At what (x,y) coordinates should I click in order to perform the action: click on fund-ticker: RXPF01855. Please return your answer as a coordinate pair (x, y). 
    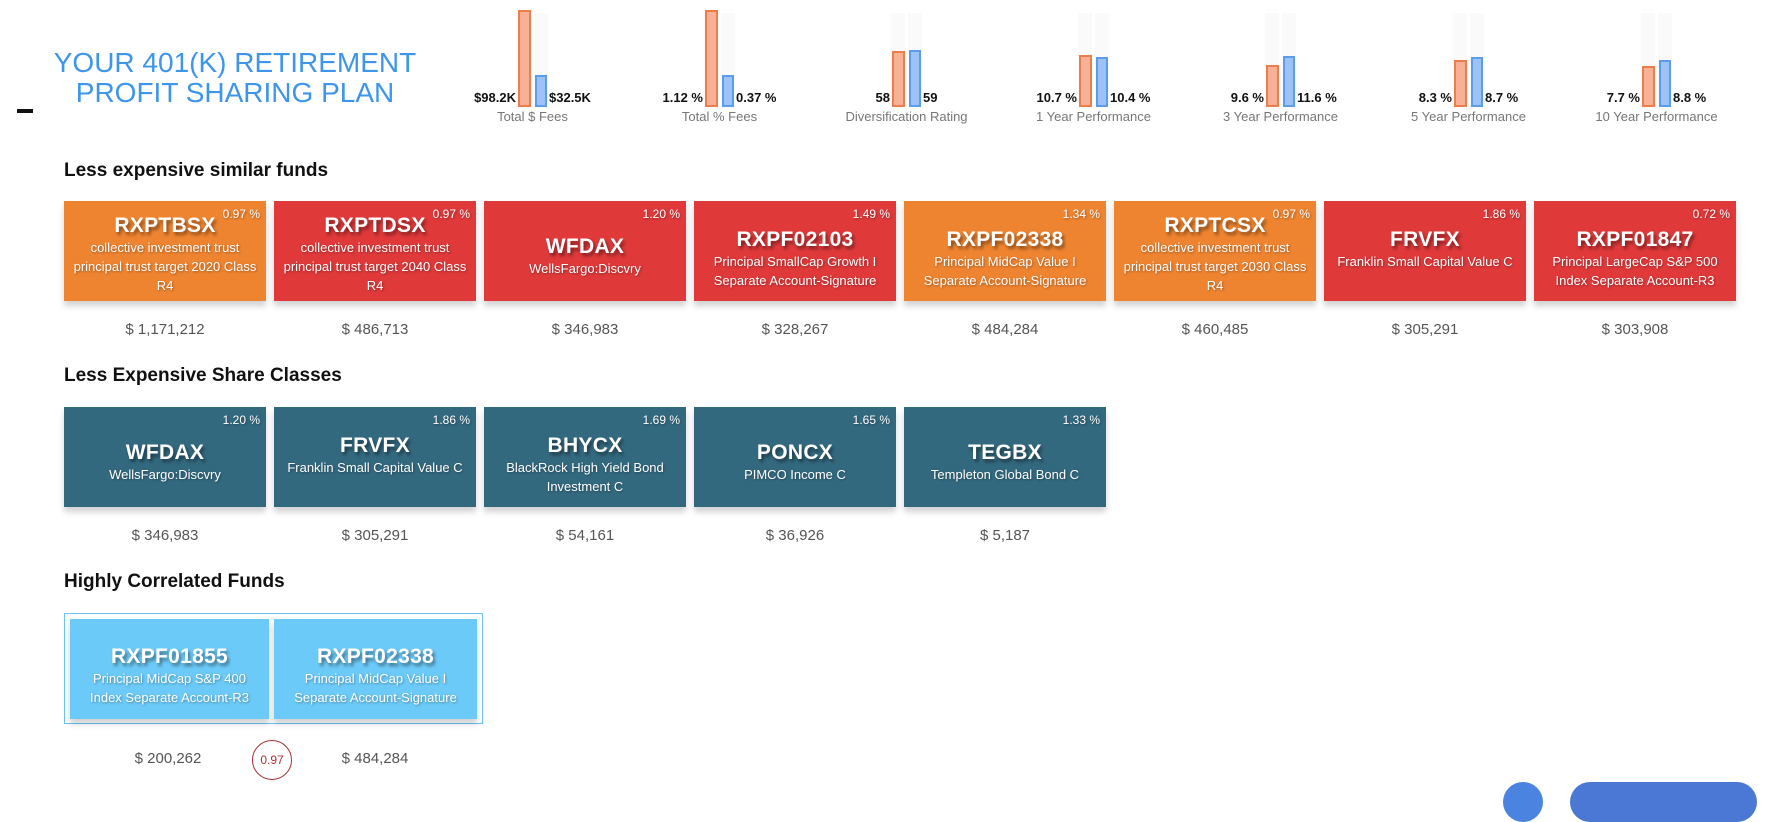
    Looking at the image, I should click on (169, 656).